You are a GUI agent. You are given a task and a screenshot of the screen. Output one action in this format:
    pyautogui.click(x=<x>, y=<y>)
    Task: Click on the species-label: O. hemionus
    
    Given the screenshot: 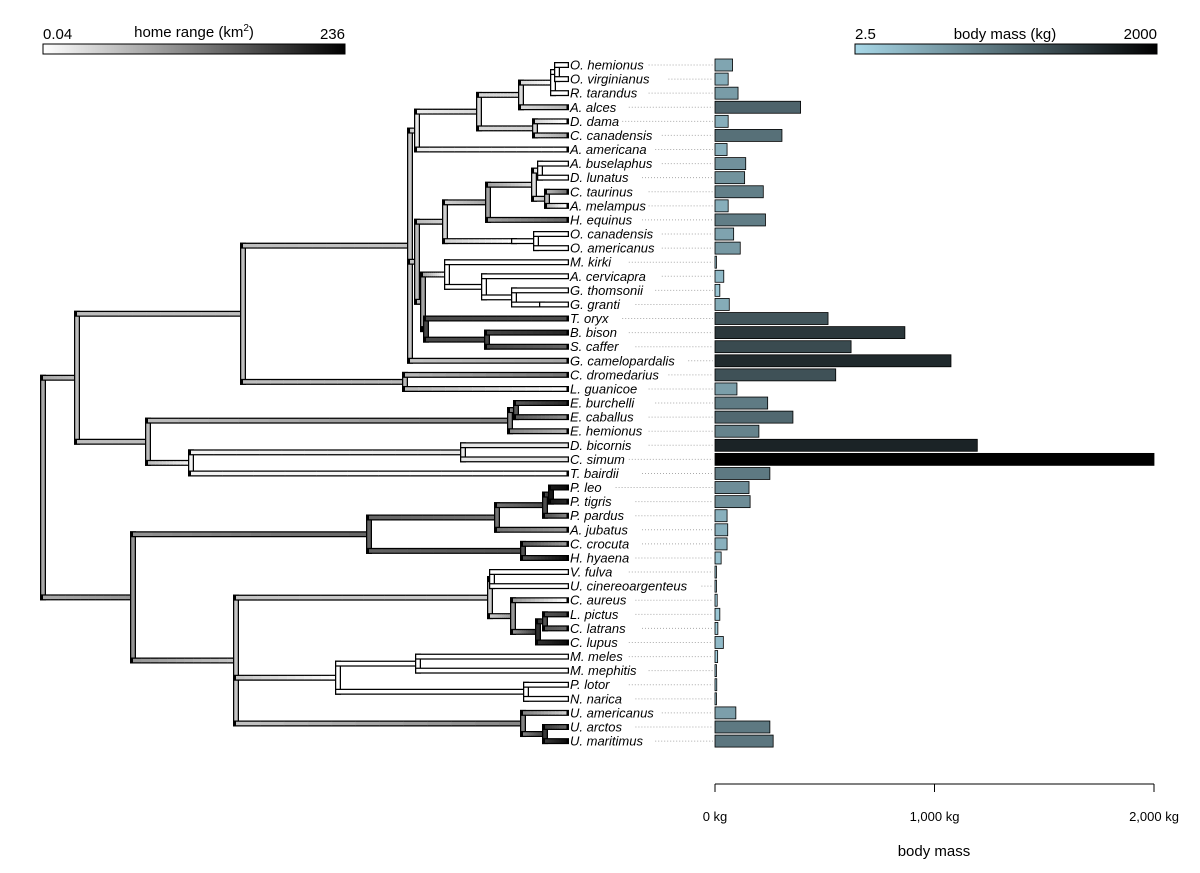 What is the action you would take?
    pyautogui.click(x=607, y=65)
    